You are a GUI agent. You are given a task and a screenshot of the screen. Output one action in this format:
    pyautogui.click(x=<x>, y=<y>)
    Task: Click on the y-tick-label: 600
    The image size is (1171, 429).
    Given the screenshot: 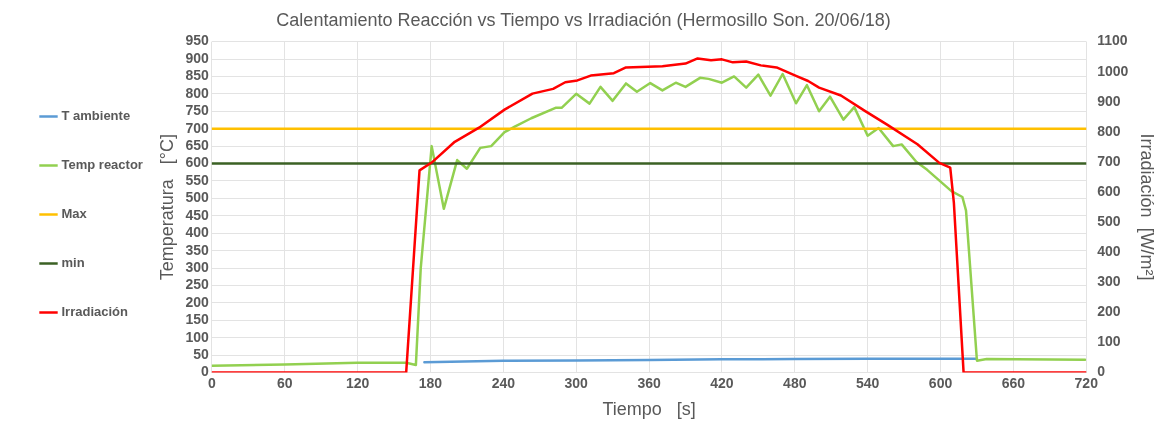 What is the action you would take?
    pyautogui.click(x=197, y=162)
    